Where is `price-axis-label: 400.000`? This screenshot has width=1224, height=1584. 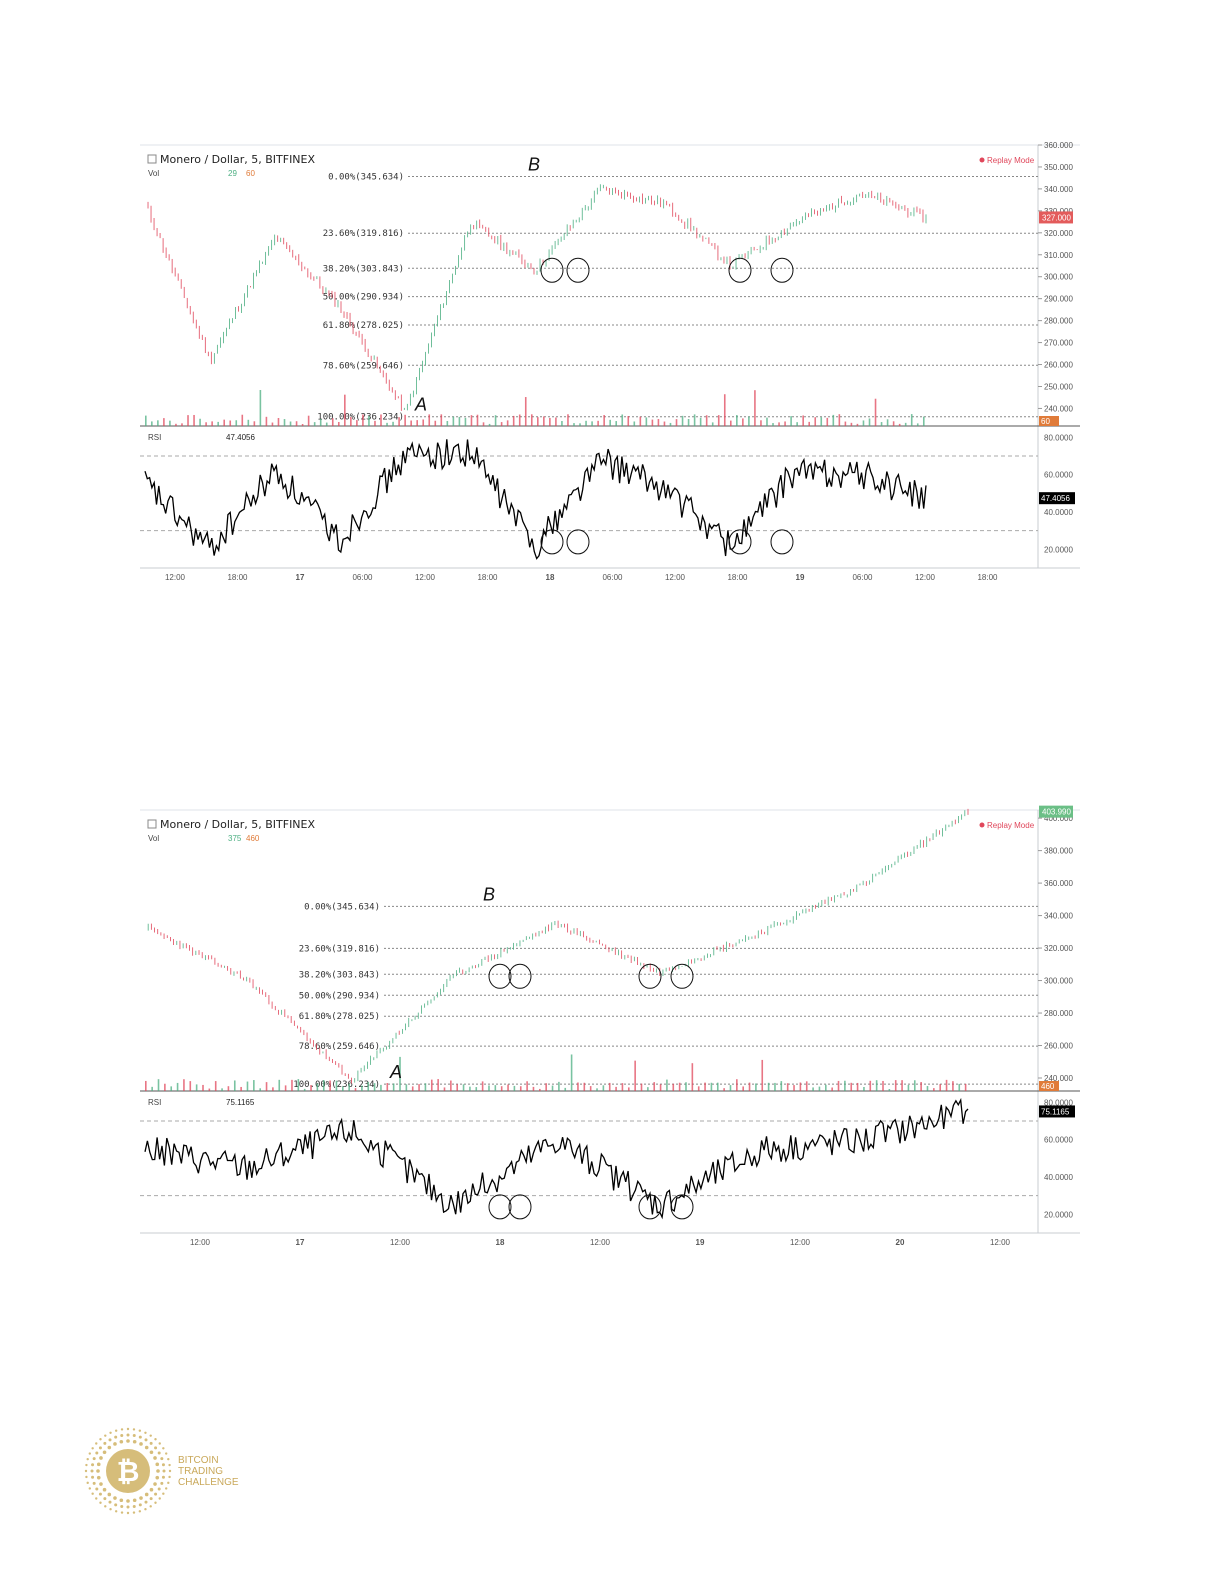 price-axis-label: 400.000 is located at coordinates (1058, 818).